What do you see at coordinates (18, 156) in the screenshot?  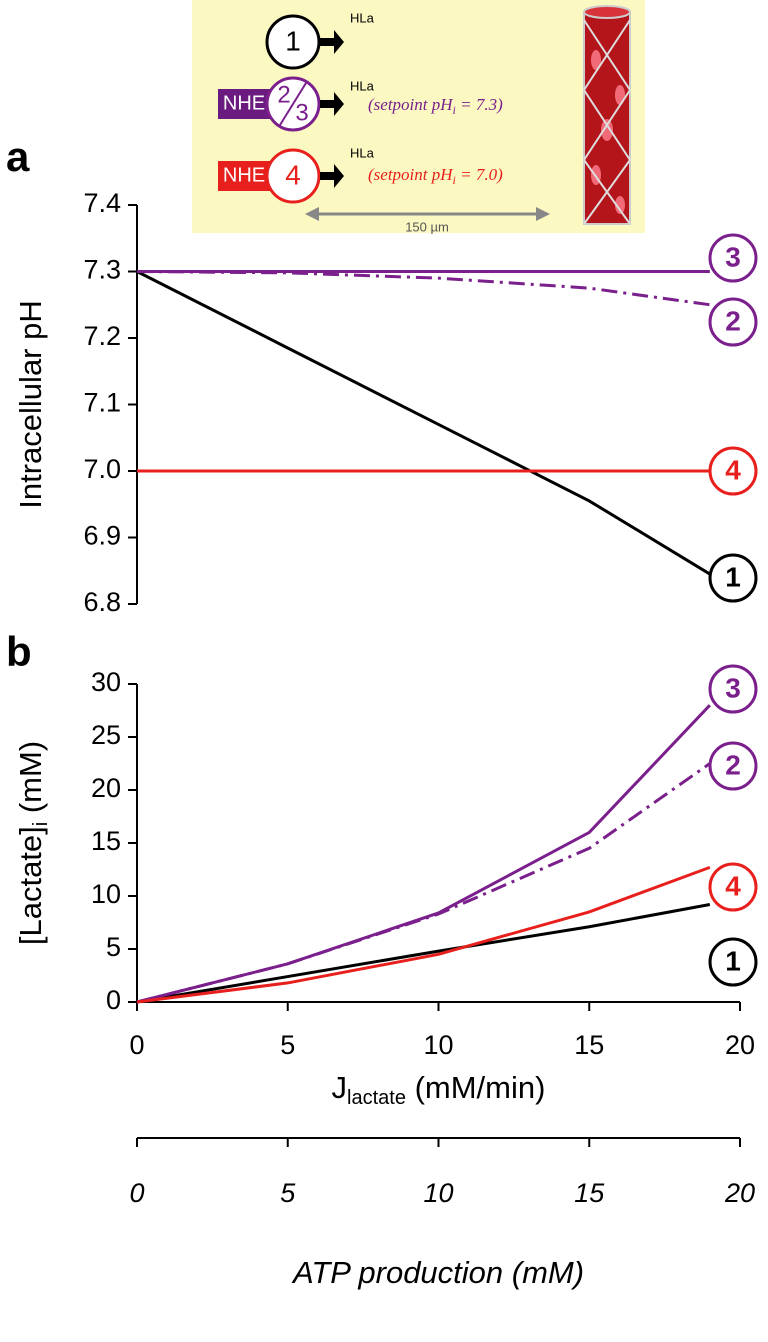 I see `panel-label: a` at bounding box center [18, 156].